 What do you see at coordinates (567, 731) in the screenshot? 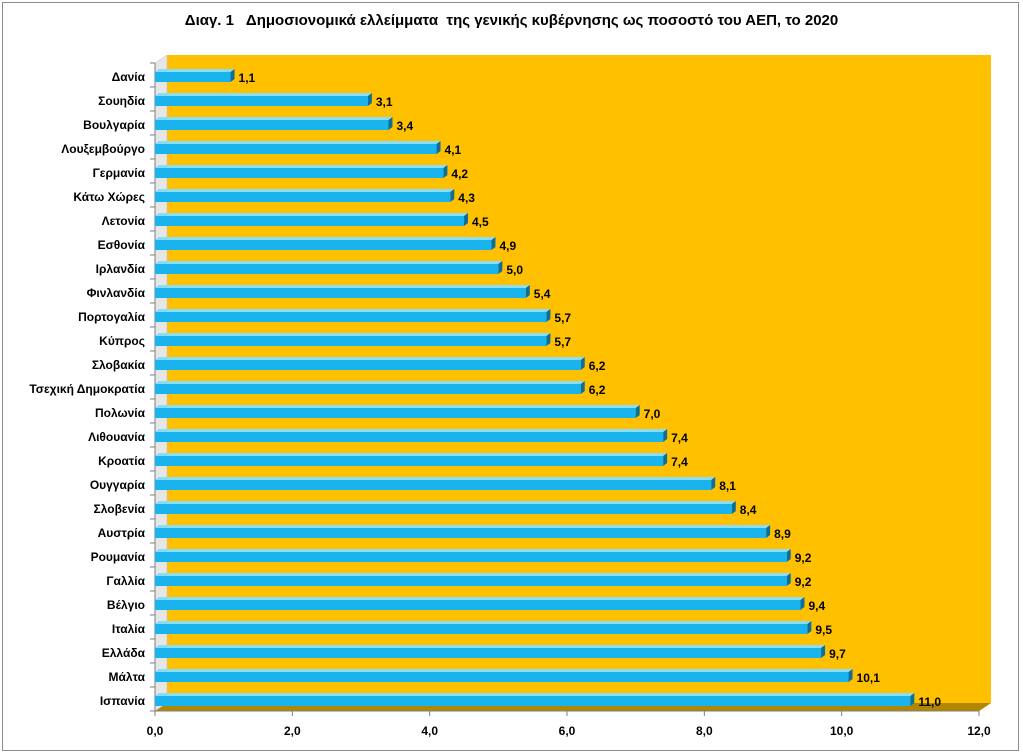
I see `x-tick-label: 6,0` at bounding box center [567, 731].